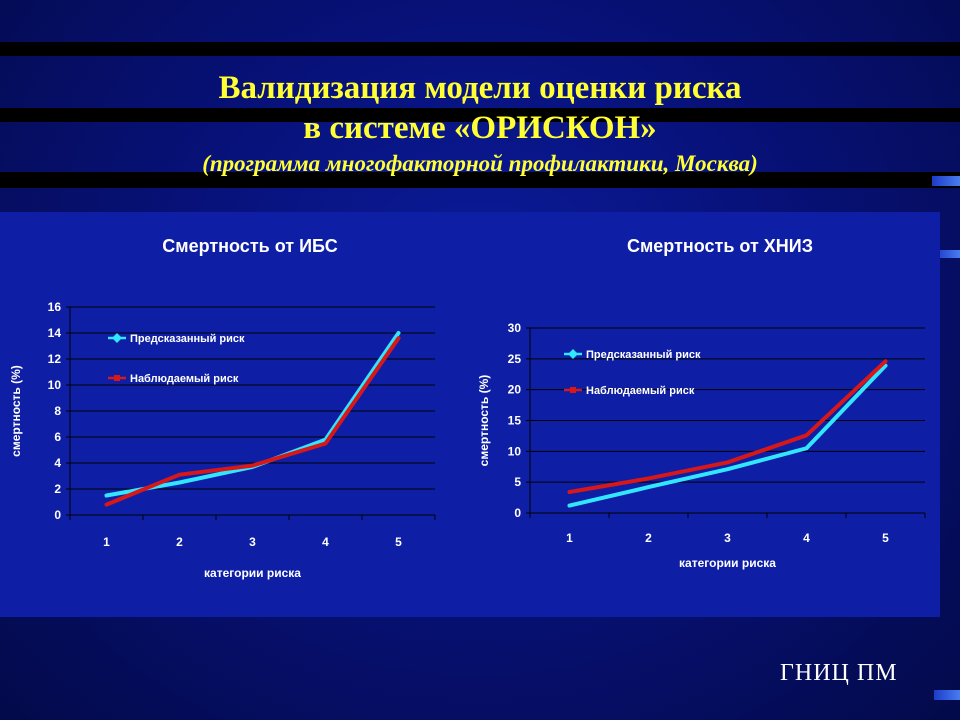 The height and width of the screenshot is (720, 960). Describe the element at coordinates (480, 128) in the screenshot. I see `title-line-2: в системе «ОРИСКОН»` at that location.